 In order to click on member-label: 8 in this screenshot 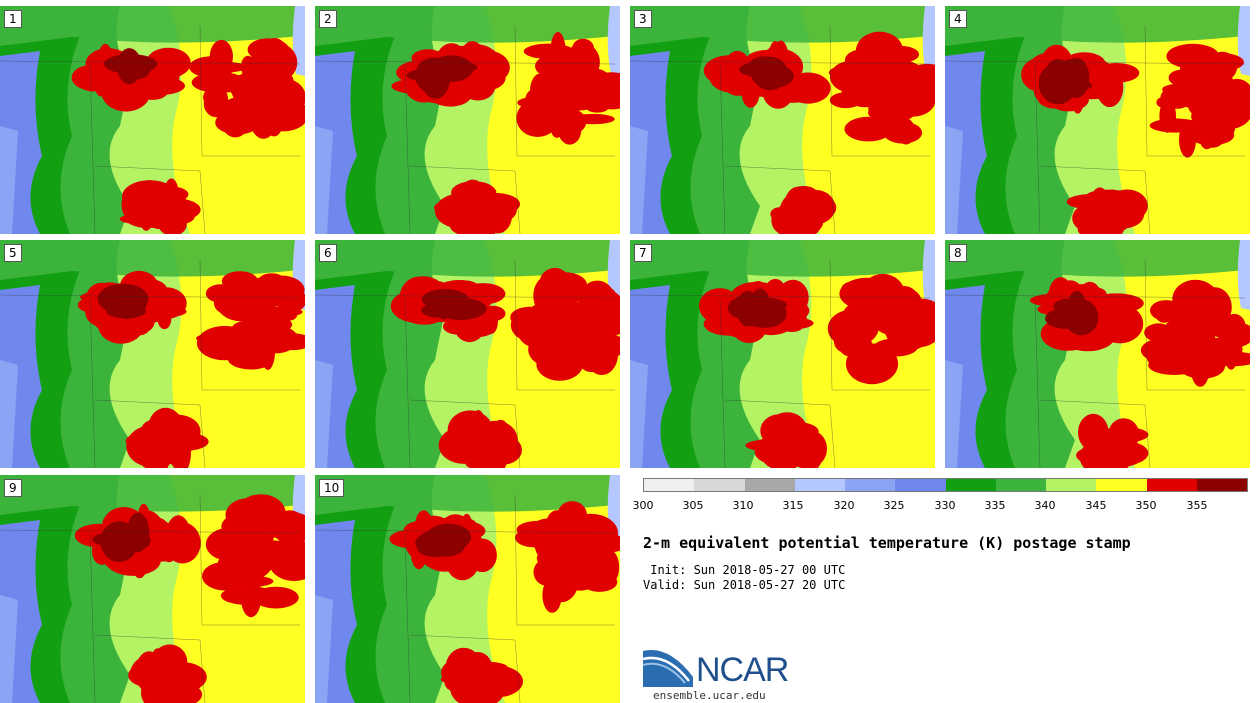, I will do `click(958, 253)`.